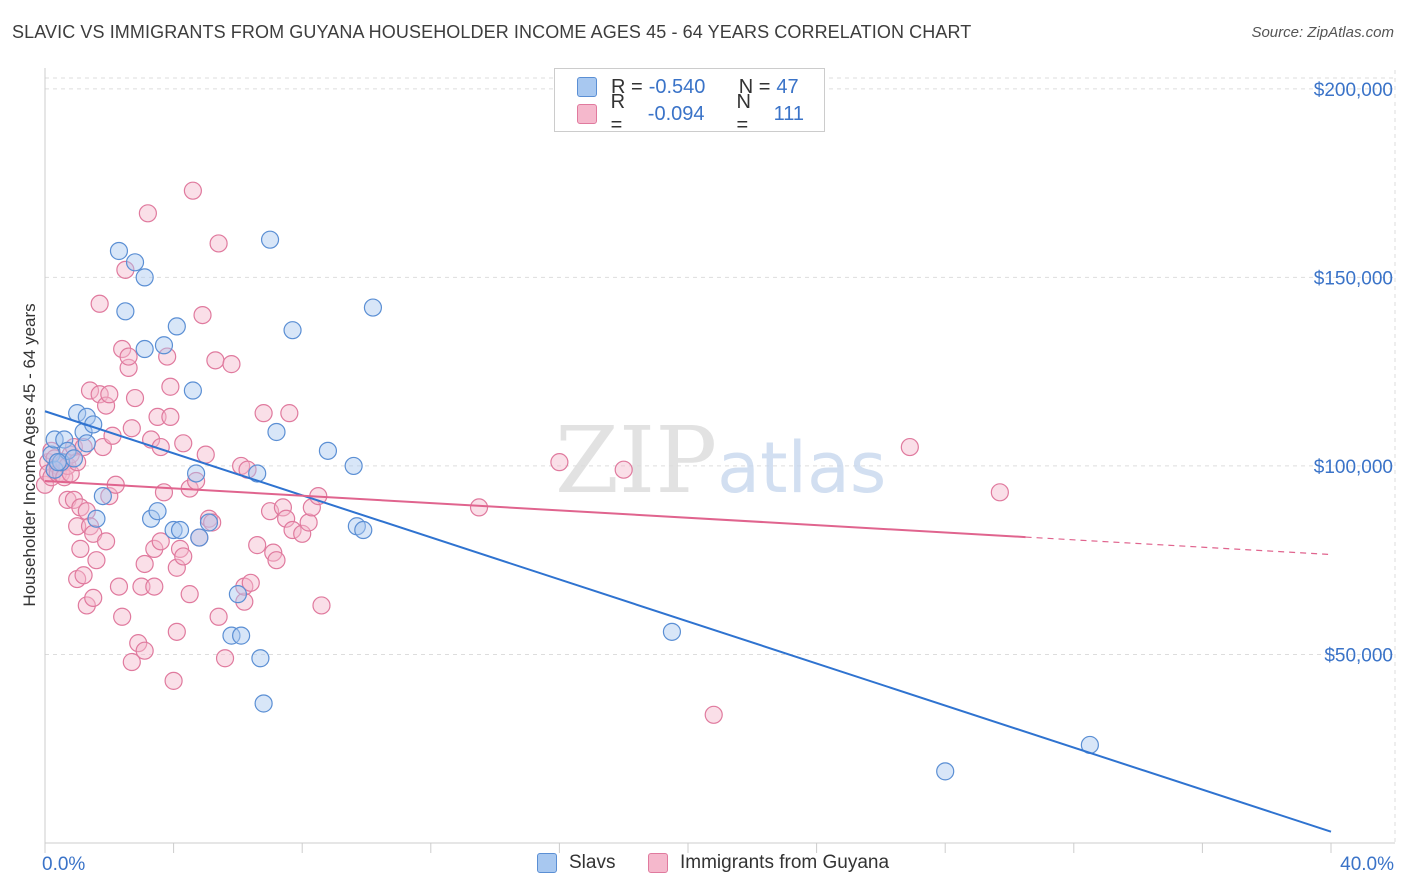 The height and width of the screenshot is (892, 1406). I want to click on y-tick-label: $100,000, so click(1353, 467).